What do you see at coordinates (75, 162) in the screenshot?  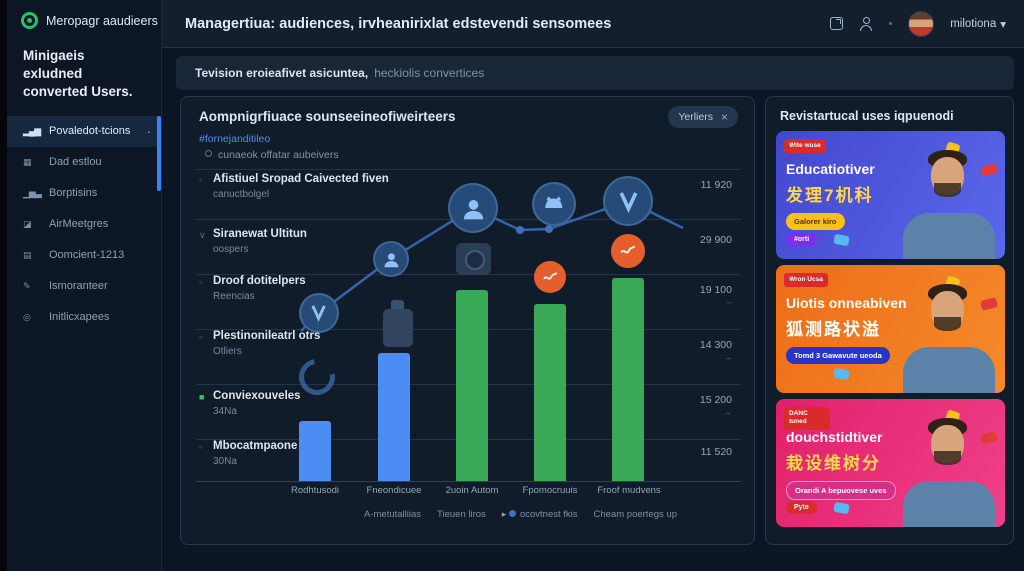 I see `sidebar-item-label: Dad estlou` at bounding box center [75, 162].